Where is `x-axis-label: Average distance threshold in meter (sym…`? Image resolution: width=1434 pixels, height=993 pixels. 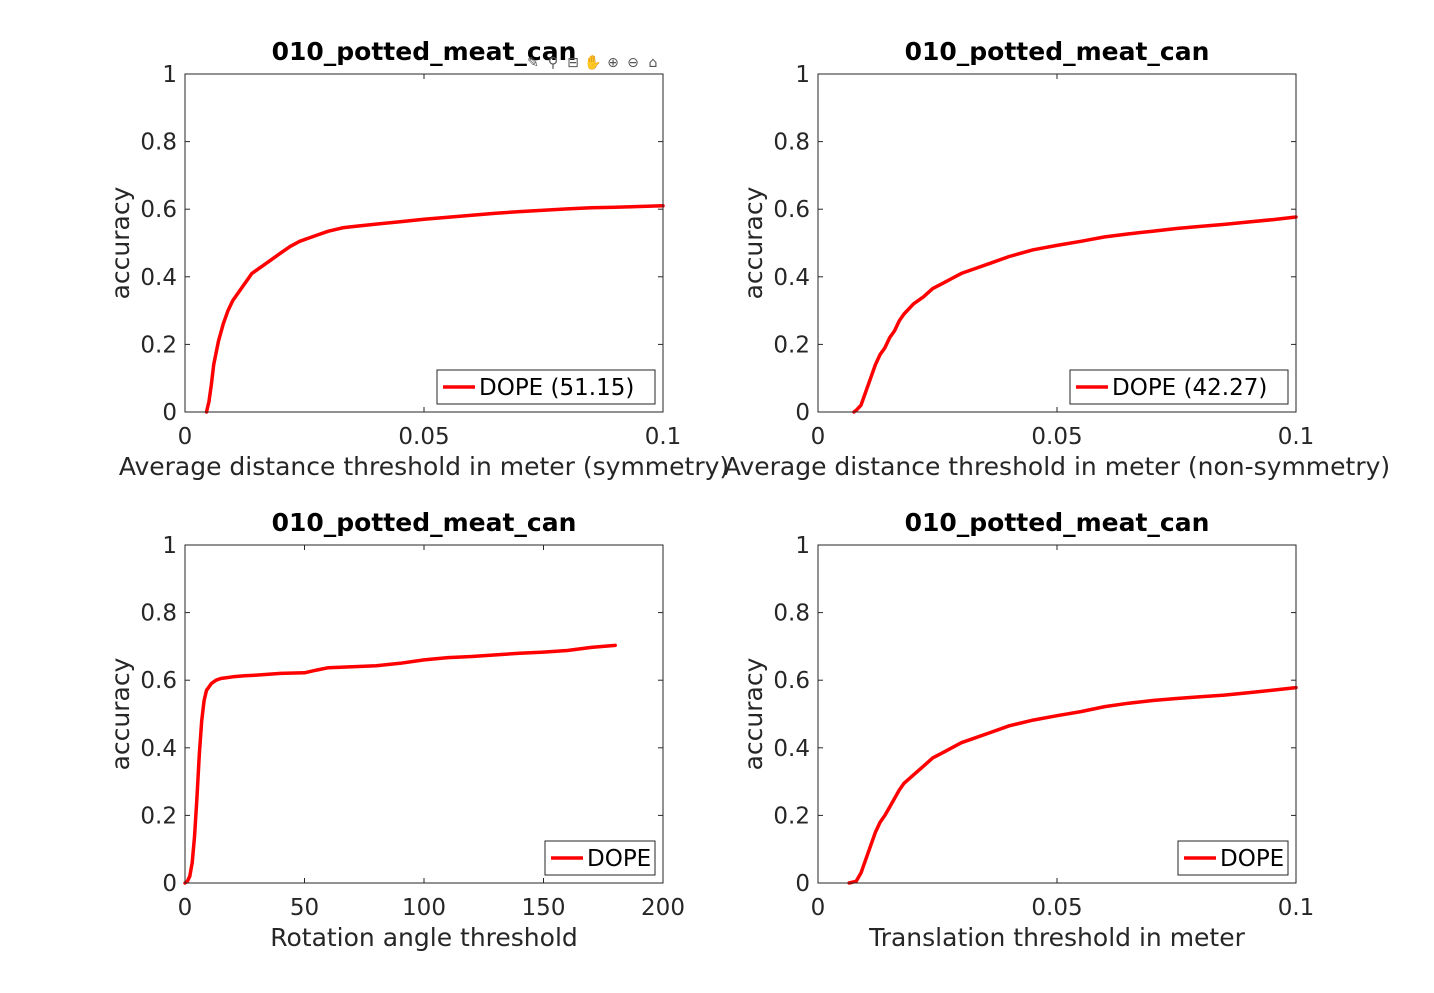
x-axis-label: Average distance threshold in meter (sym… is located at coordinates (424, 466).